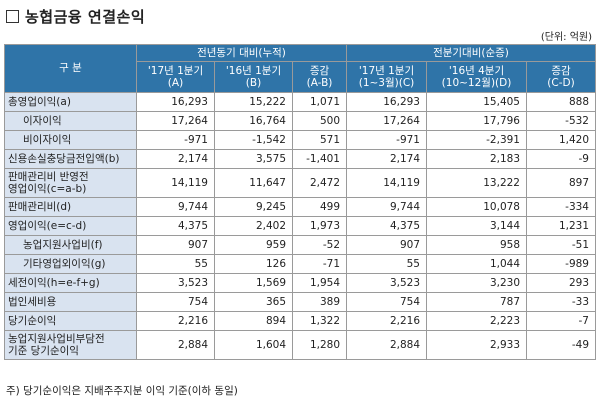 The image size is (600, 400). Describe the element at coordinates (561, 83) in the screenshot. I see `header-column-text: (C-D)` at that location.